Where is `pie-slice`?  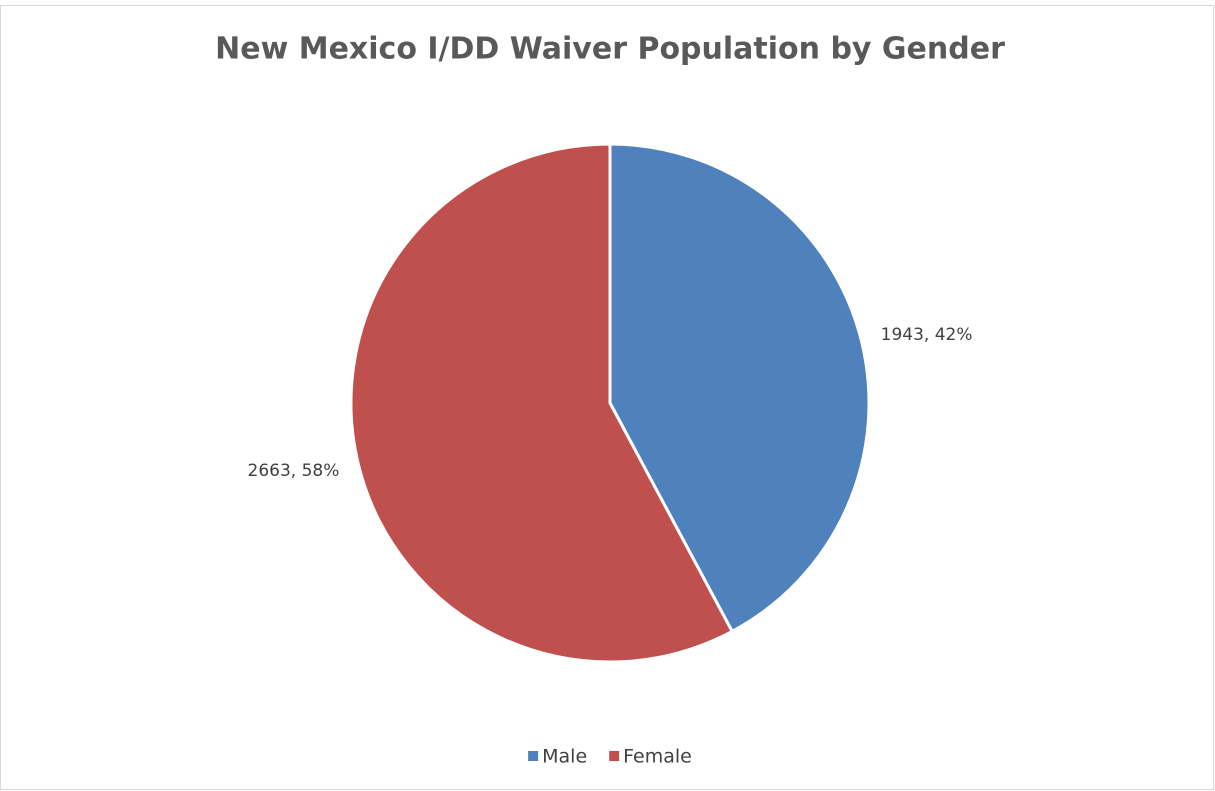 pie-slice is located at coordinates (739, 388).